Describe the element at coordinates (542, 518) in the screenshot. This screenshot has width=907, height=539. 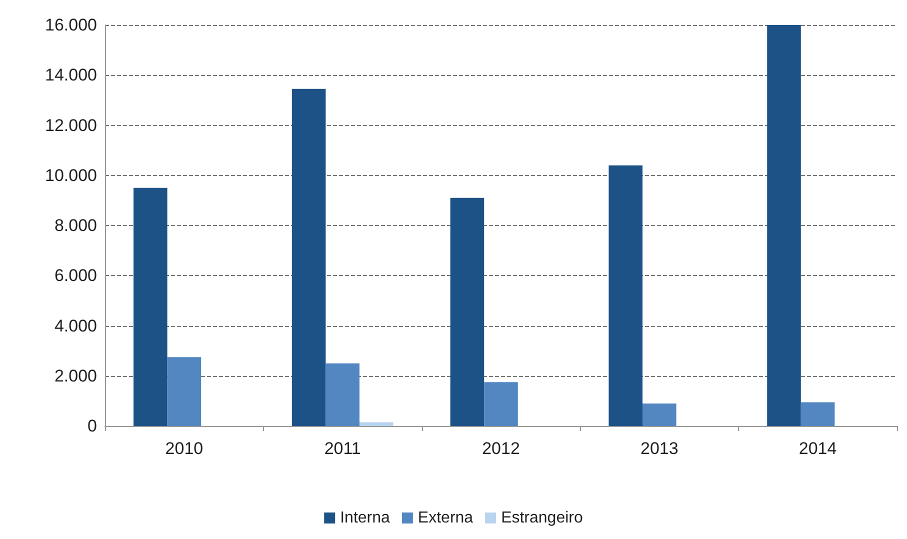
I see `legend-label: Estrangeiro` at that location.